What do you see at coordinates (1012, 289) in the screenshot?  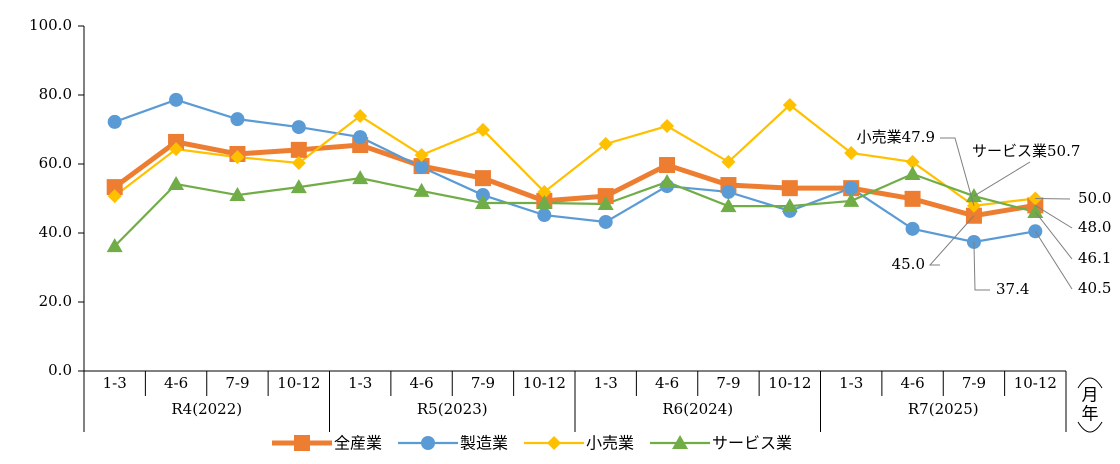 I see `value-label: 37.4` at bounding box center [1012, 289].